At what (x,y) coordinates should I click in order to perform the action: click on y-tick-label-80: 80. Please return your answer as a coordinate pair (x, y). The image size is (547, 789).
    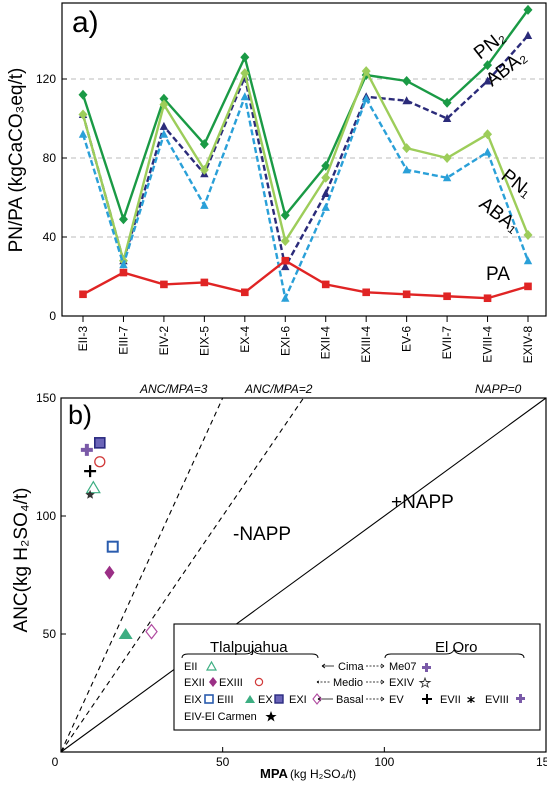
    Looking at the image, I should click on (50, 158).